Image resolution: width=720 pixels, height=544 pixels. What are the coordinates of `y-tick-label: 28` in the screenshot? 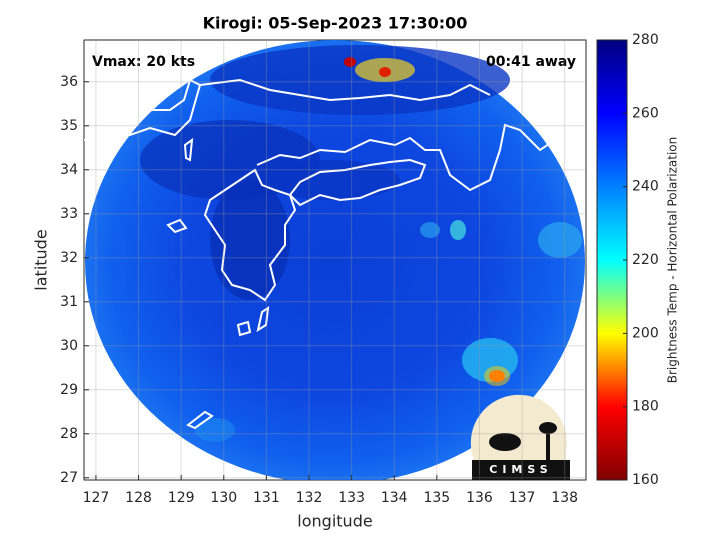 It's located at (69, 434).